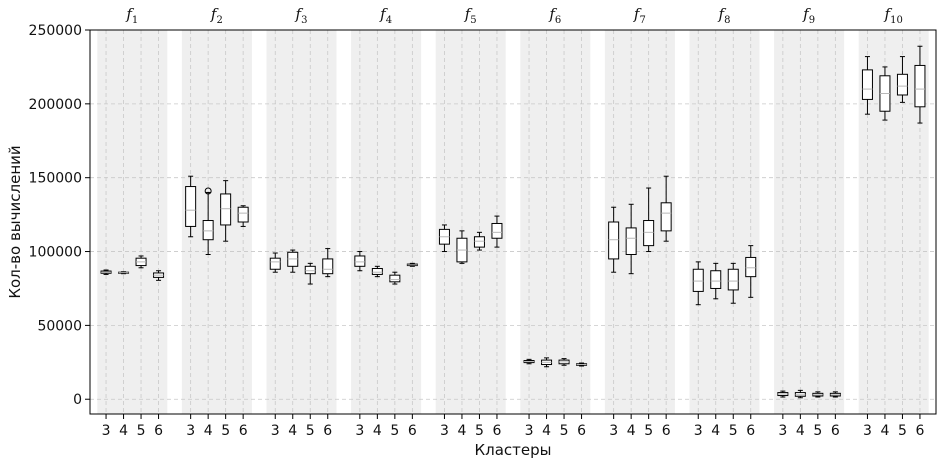 The height and width of the screenshot is (460, 945). What do you see at coordinates (208, 191) in the screenshot?
I see `outlier-point` at bounding box center [208, 191].